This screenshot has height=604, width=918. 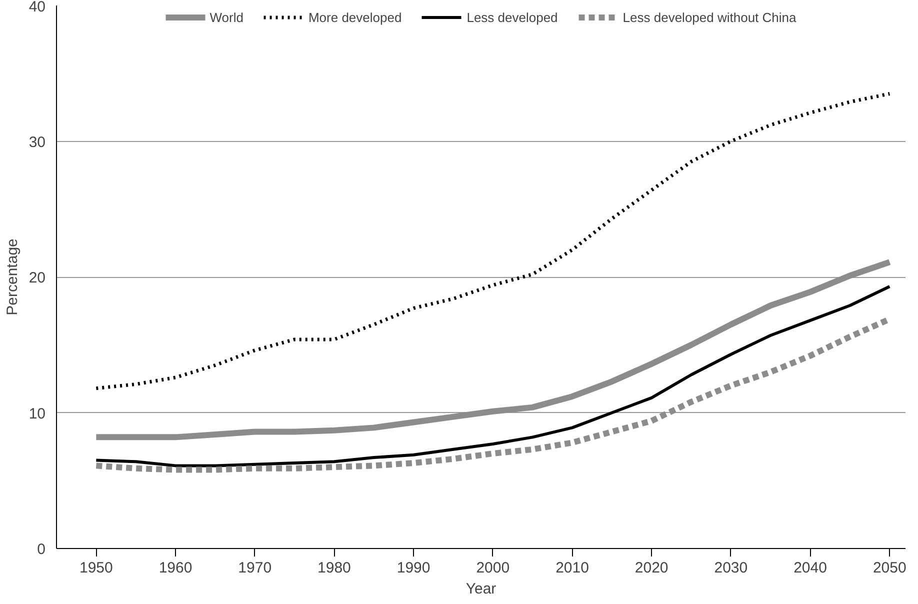 I want to click on legend-label: Less developed without China, so click(x=709, y=17).